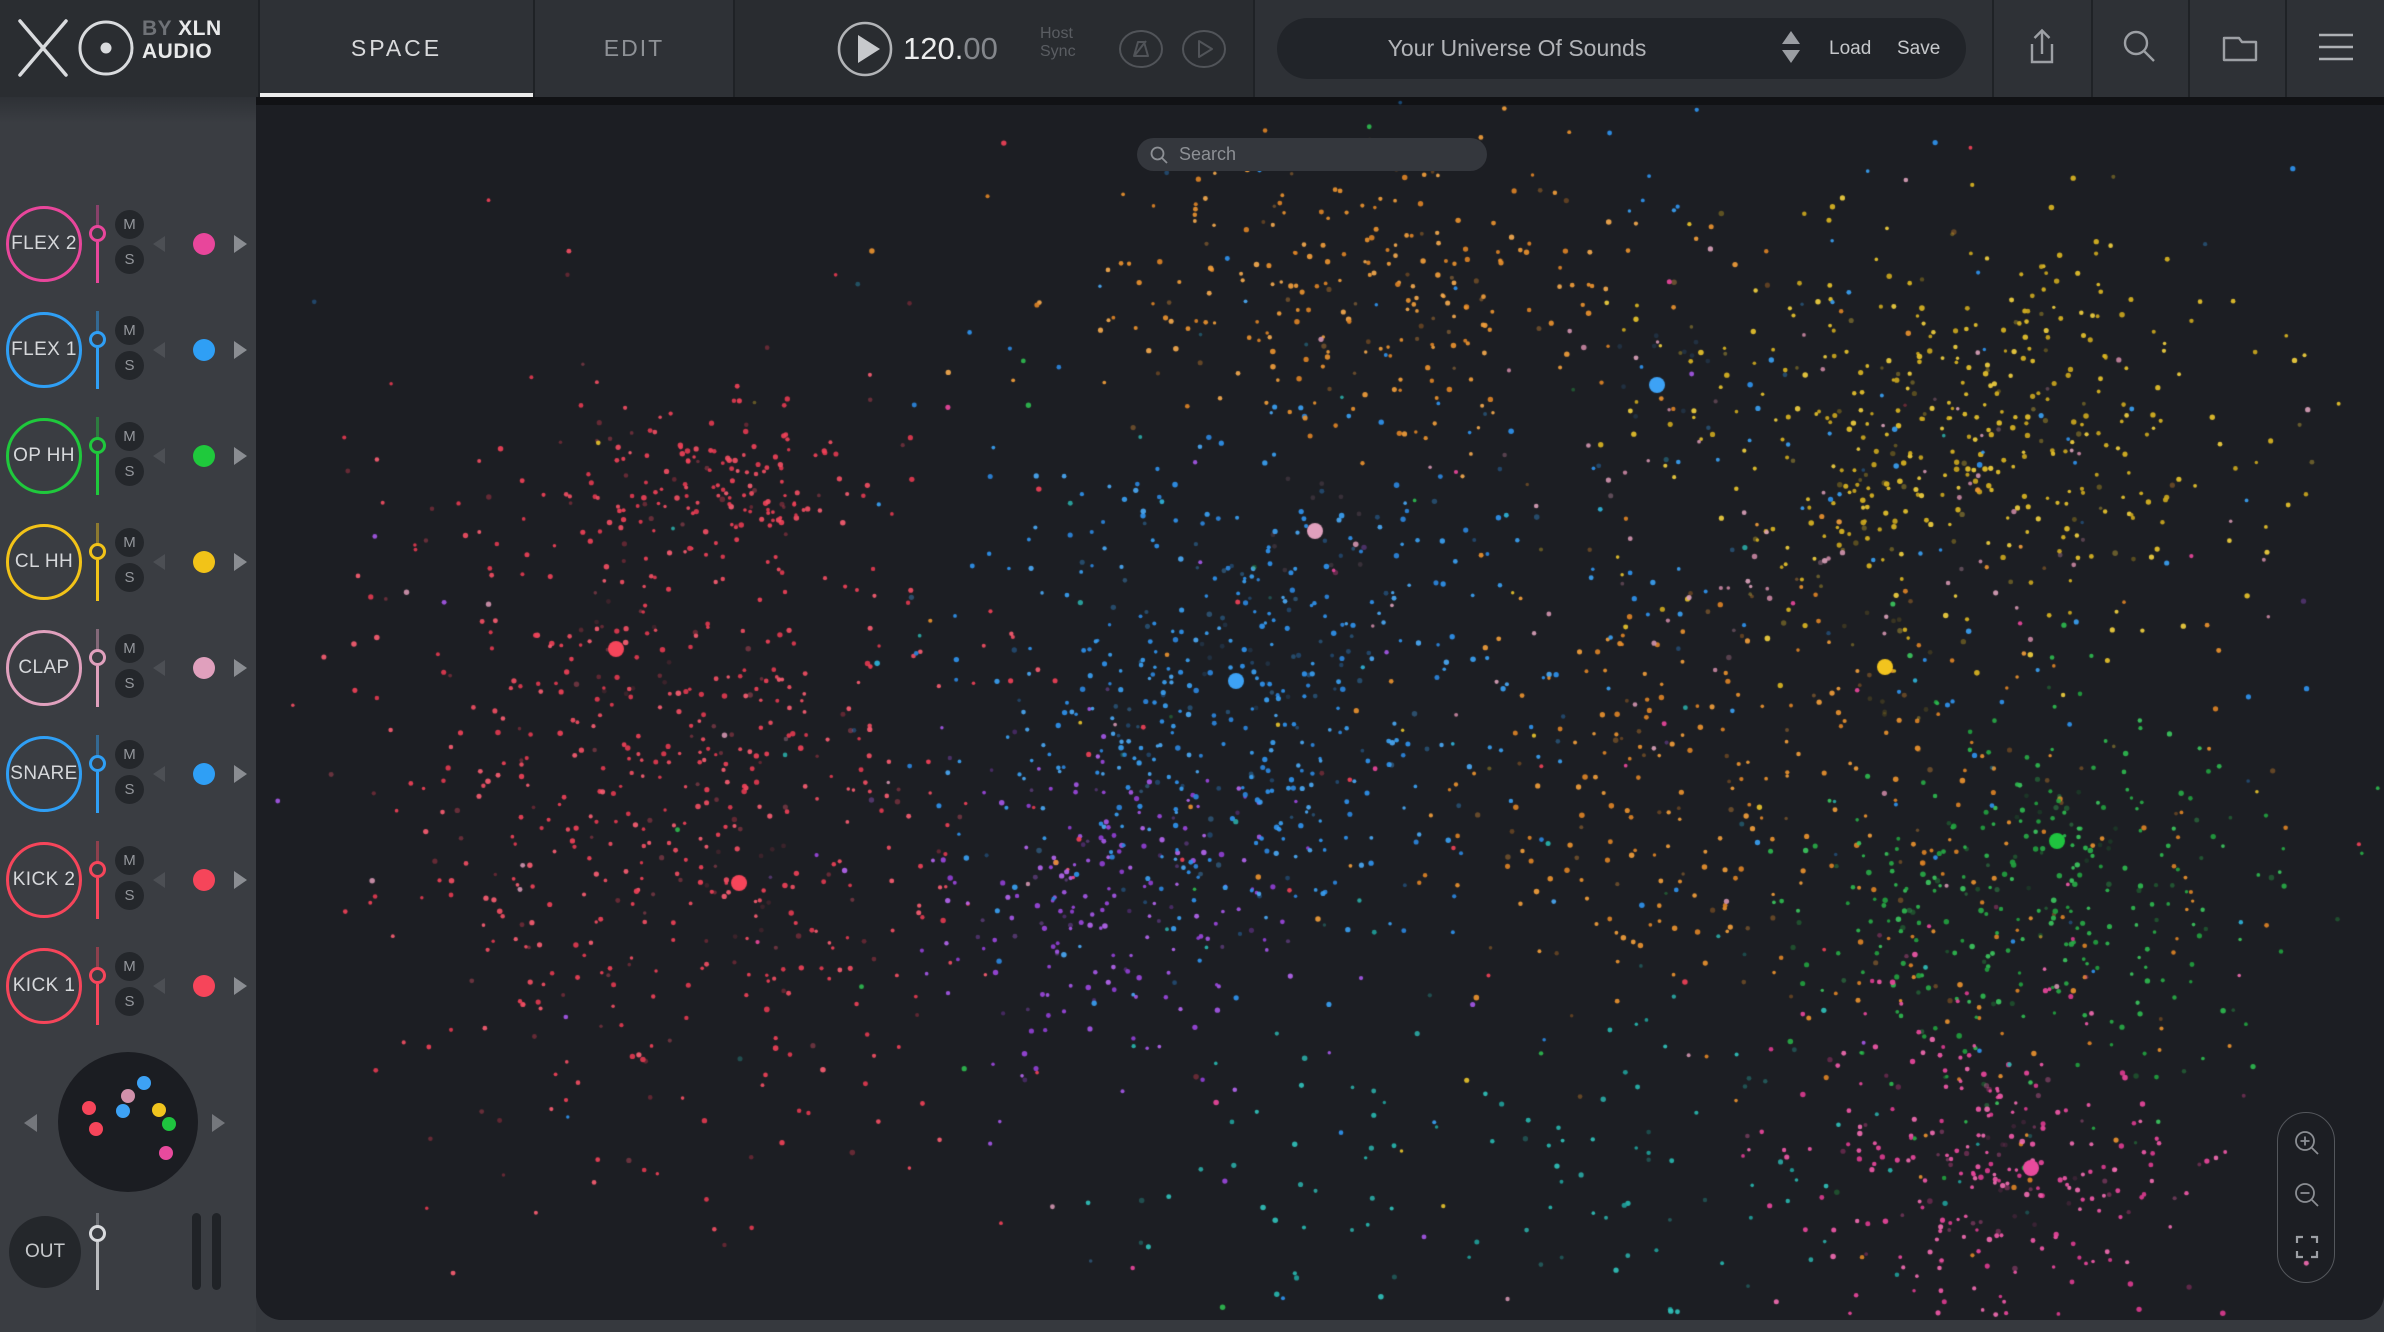 The height and width of the screenshot is (1332, 2384). What do you see at coordinates (30, 1123) in the screenshot?
I see `minimap-prev-arrow` at bounding box center [30, 1123].